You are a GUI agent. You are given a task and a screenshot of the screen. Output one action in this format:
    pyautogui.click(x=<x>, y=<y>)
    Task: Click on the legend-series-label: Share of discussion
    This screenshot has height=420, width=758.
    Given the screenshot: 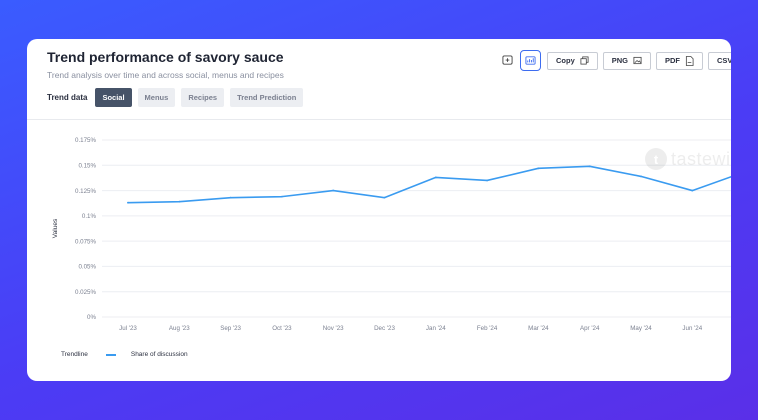 What is the action you would take?
    pyautogui.click(x=159, y=354)
    